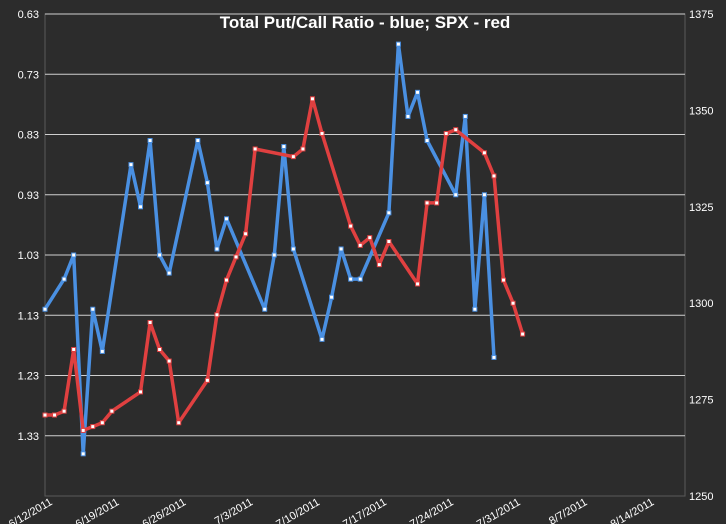  Describe the element at coordinates (28, 136) in the screenshot. I see `left-tick-label: 0.83` at that location.